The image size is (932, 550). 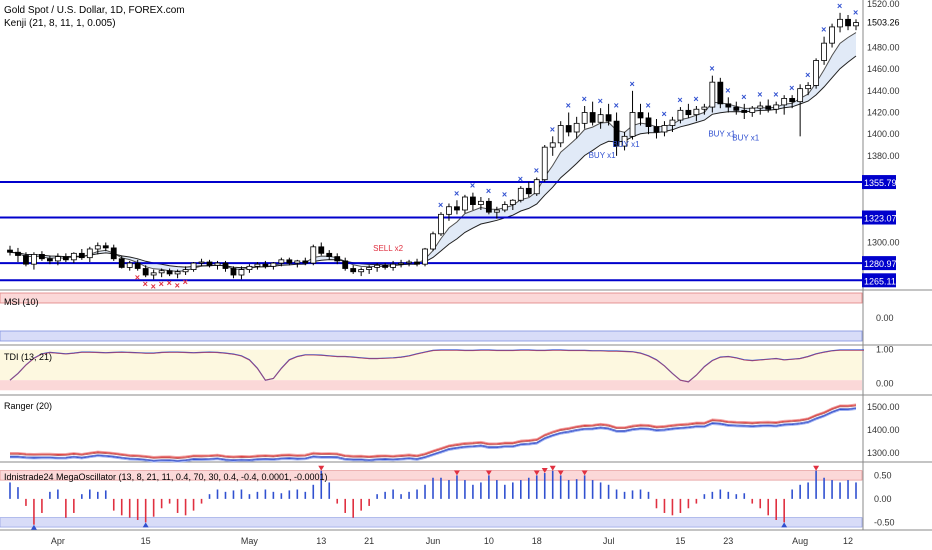 I want to click on time-tick-label: Jul, so click(x=609, y=541).